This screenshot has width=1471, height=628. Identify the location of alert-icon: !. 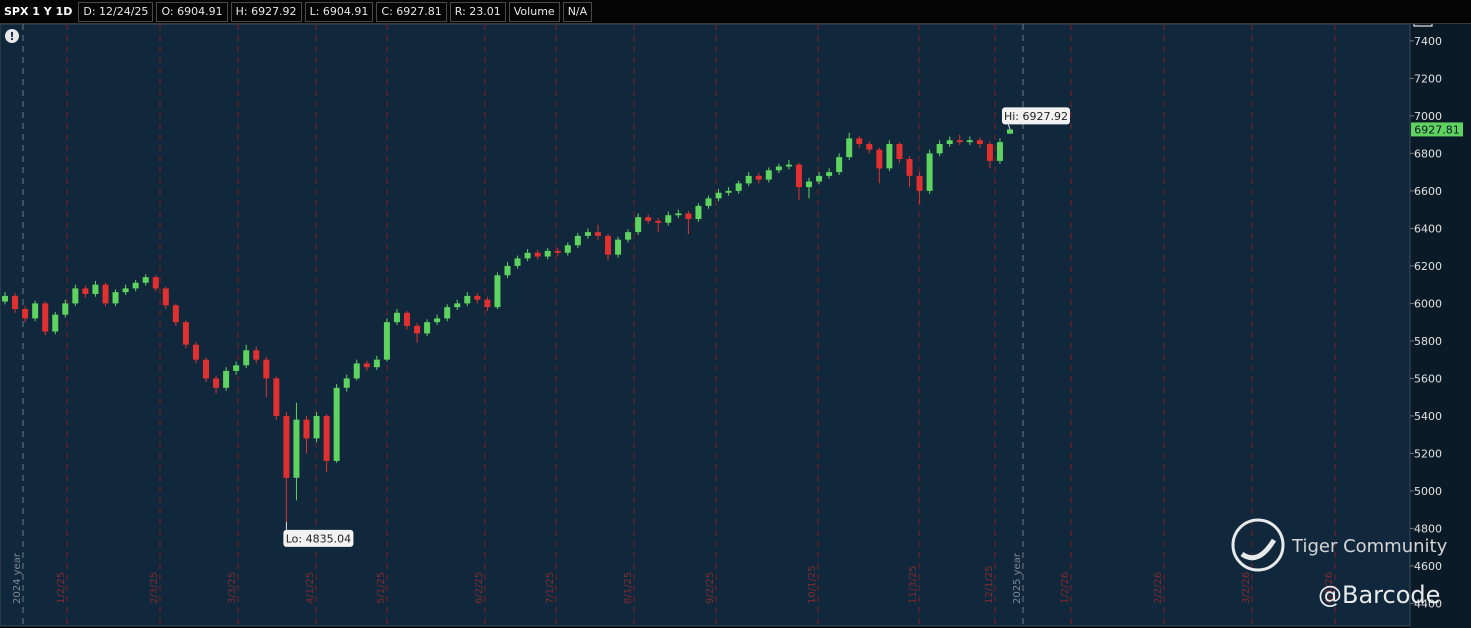
(12, 36).